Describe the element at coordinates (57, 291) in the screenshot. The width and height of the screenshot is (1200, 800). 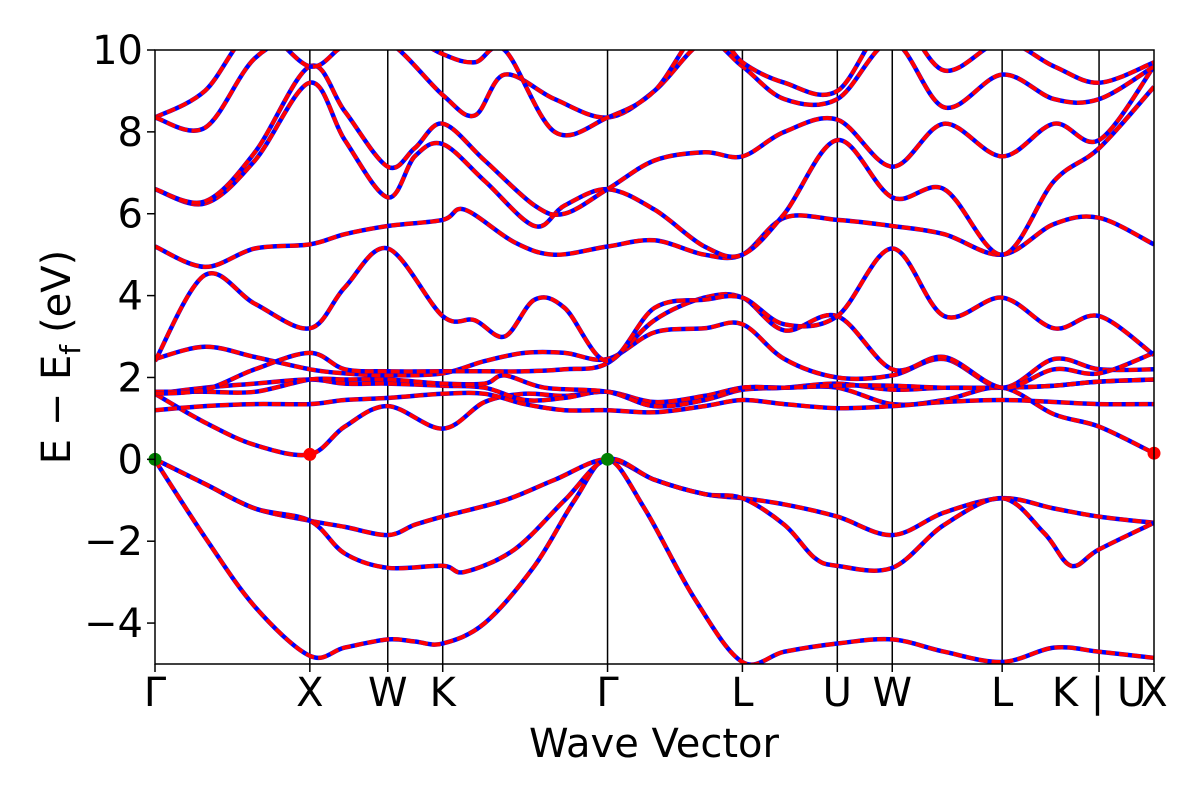
I see `y-axis-label-unit: (eV)` at that location.